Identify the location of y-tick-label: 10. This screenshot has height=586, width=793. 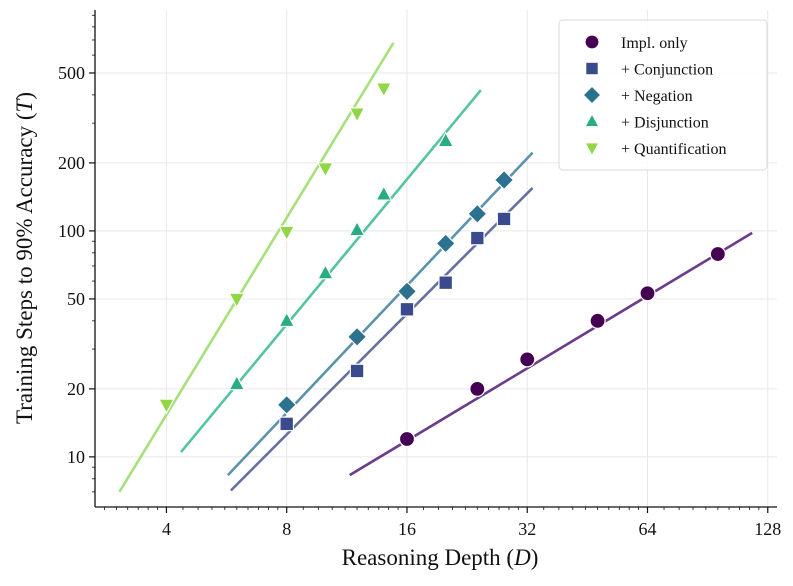
(76, 457).